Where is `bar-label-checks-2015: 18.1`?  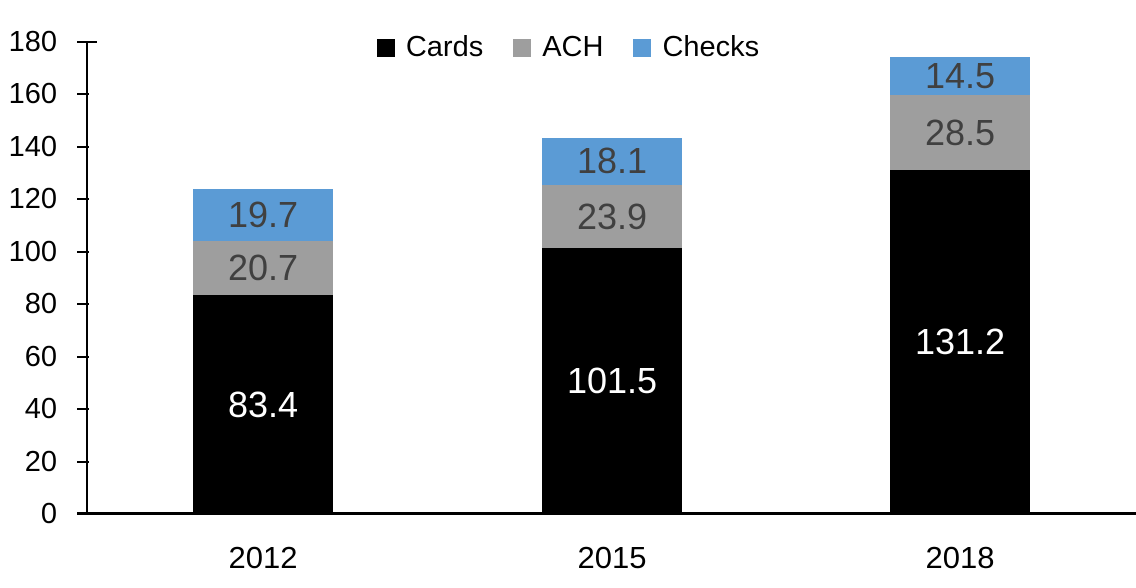 bar-label-checks-2015: 18.1 is located at coordinates (612, 161).